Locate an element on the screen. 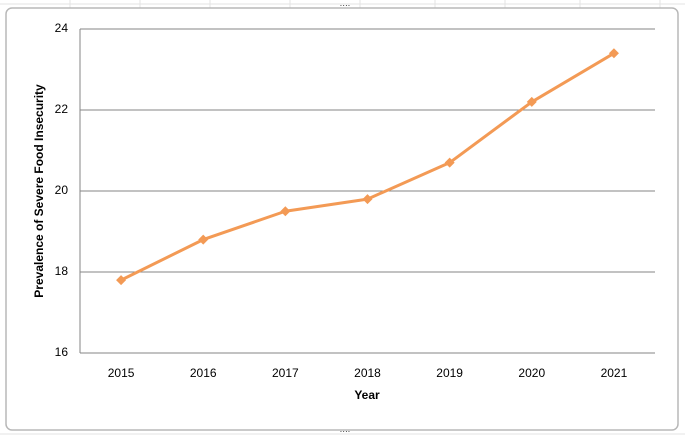  x-tick-label: 2020 is located at coordinates (531, 373).